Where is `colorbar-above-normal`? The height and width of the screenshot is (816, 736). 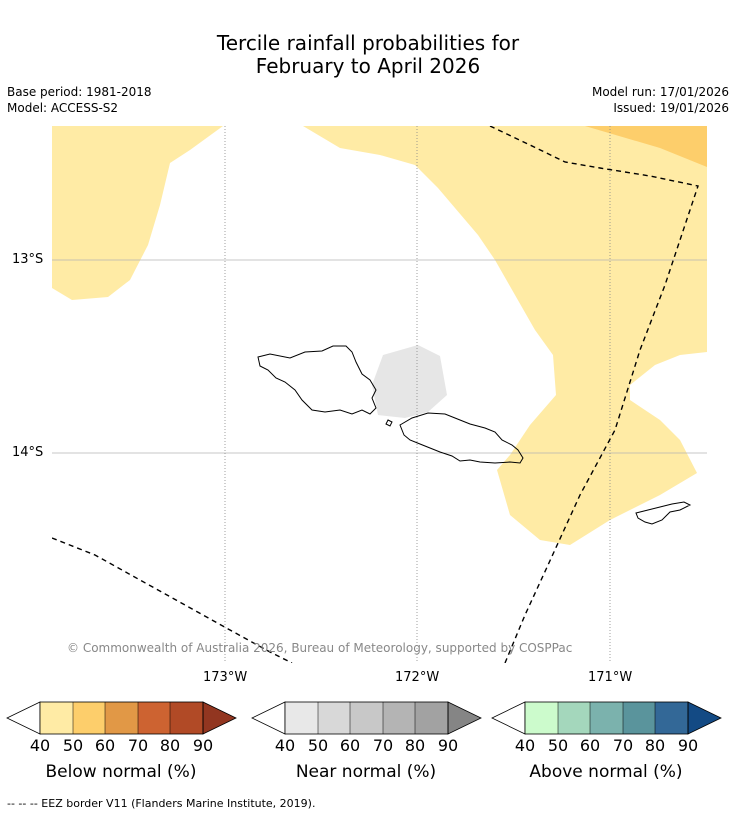
colorbar-above-normal is located at coordinates (606, 718).